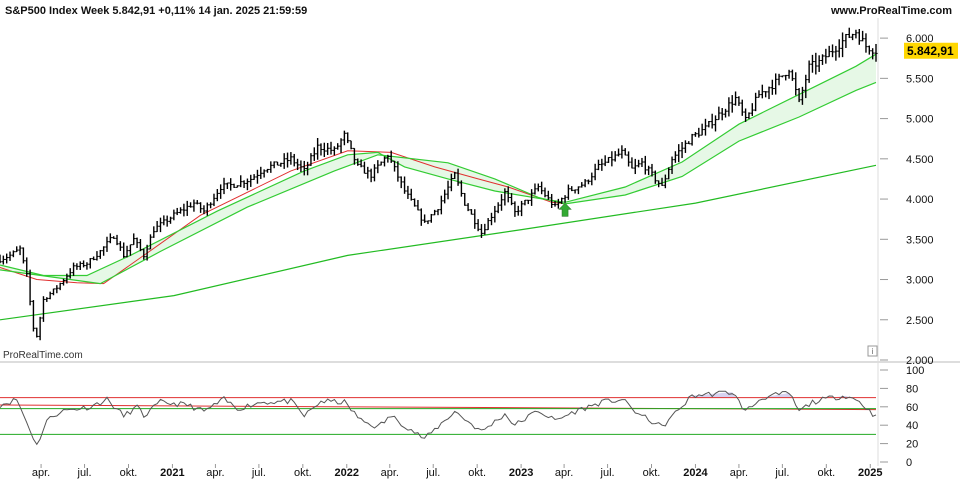 The height and width of the screenshot is (480, 960). Describe the element at coordinates (215, 473) in the screenshot. I see `time-tick-label: apr.` at that location.